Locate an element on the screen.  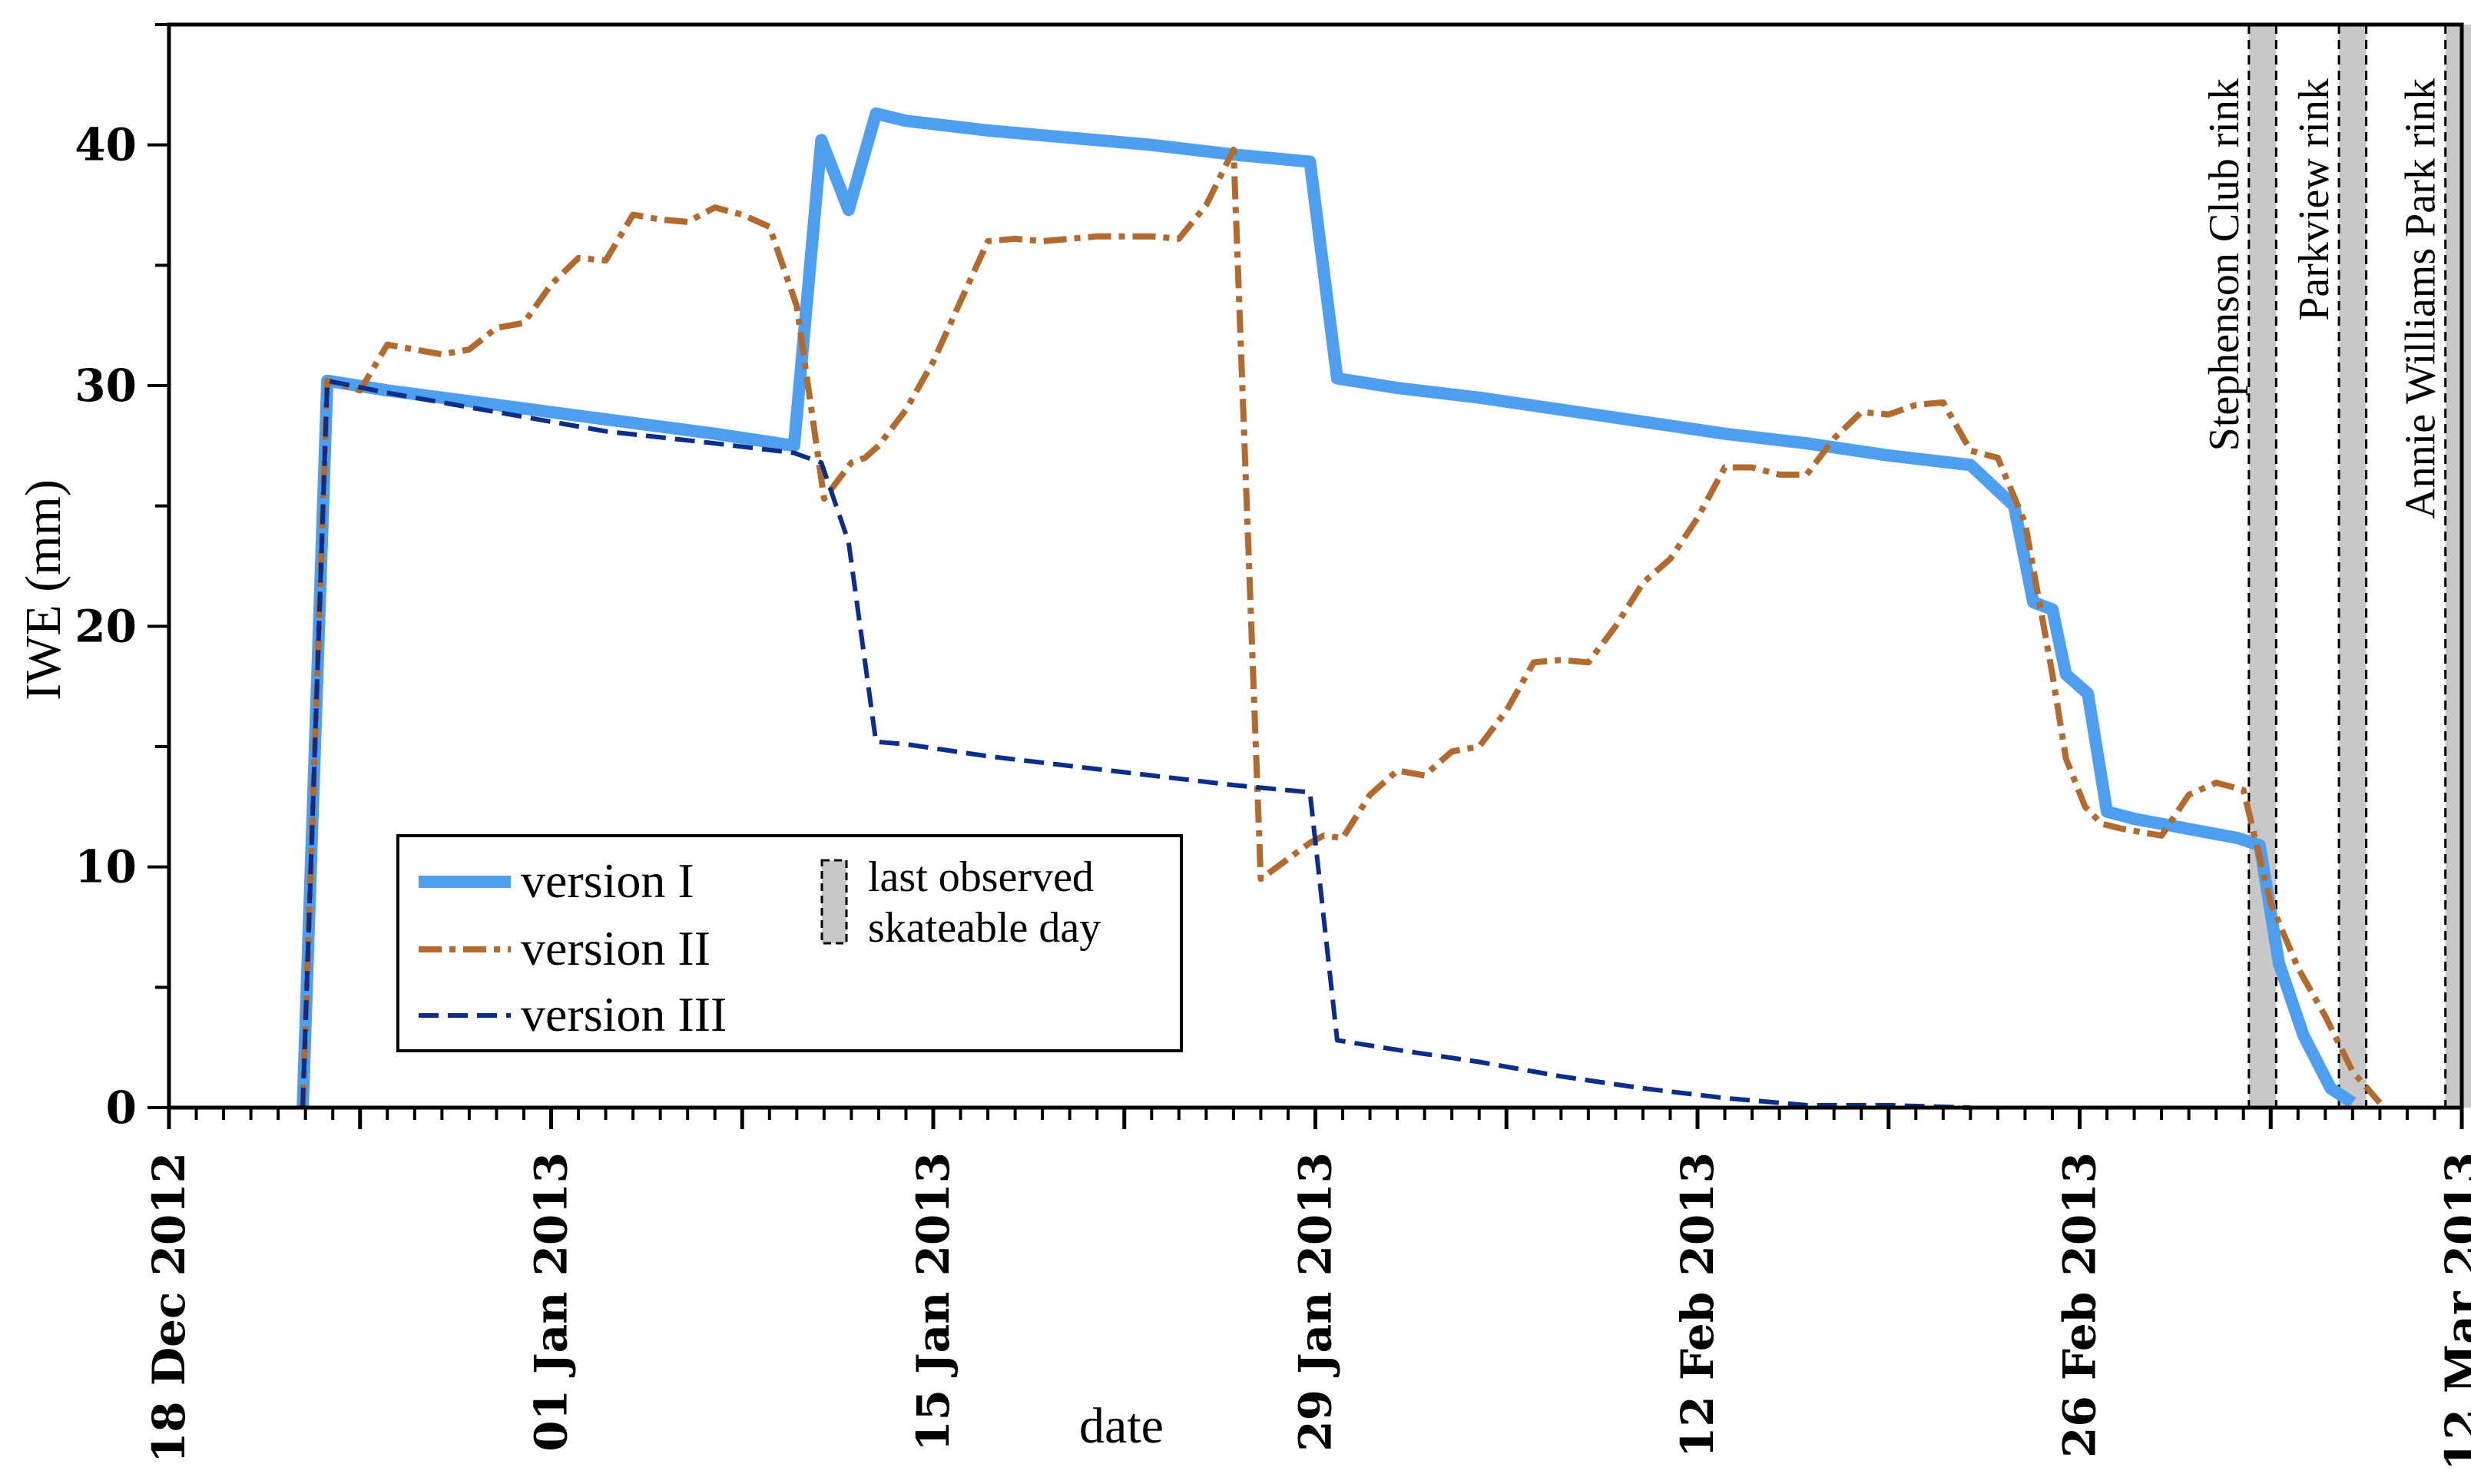
legend-label-version-III: version III is located at coordinates (624, 1014).